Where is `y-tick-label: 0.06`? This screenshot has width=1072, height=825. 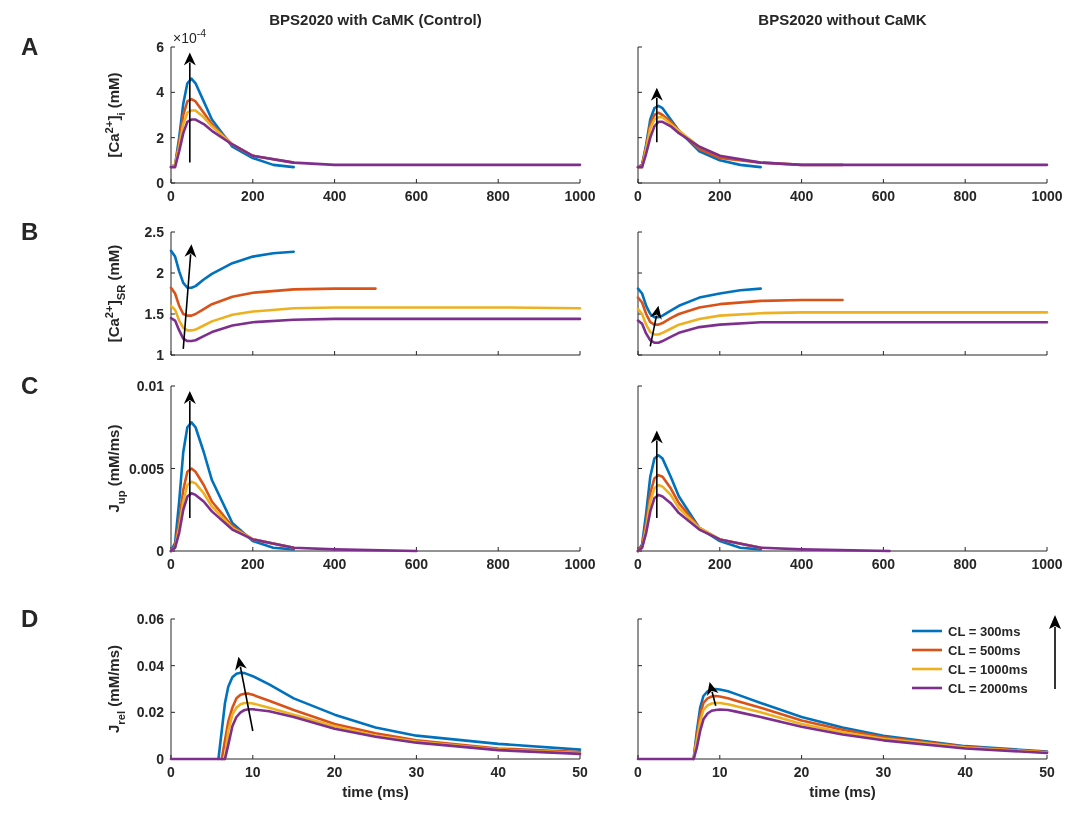
y-tick-label: 0.06 is located at coordinates (150, 619).